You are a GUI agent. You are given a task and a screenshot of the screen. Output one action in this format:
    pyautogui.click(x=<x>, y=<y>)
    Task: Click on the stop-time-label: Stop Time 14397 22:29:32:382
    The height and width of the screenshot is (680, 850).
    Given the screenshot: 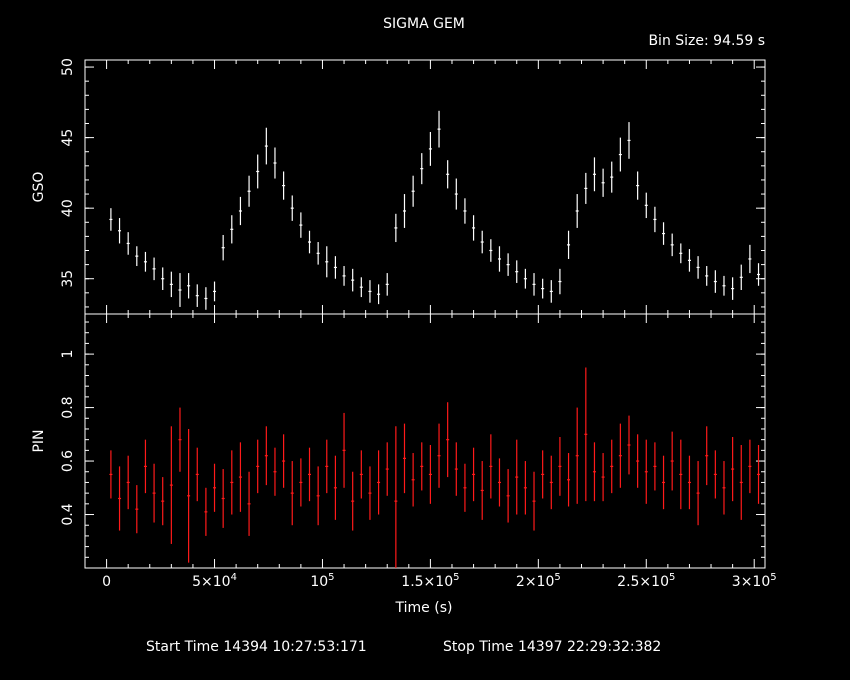 What is the action you would take?
    pyautogui.click(x=552, y=647)
    